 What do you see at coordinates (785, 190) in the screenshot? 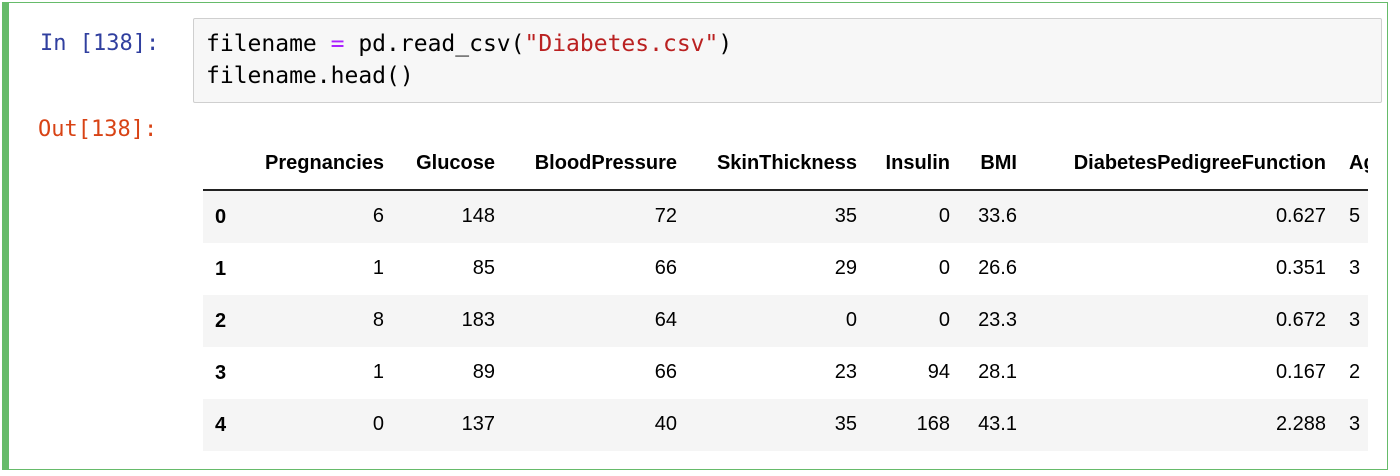
I see `header-rule` at bounding box center [785, 190].